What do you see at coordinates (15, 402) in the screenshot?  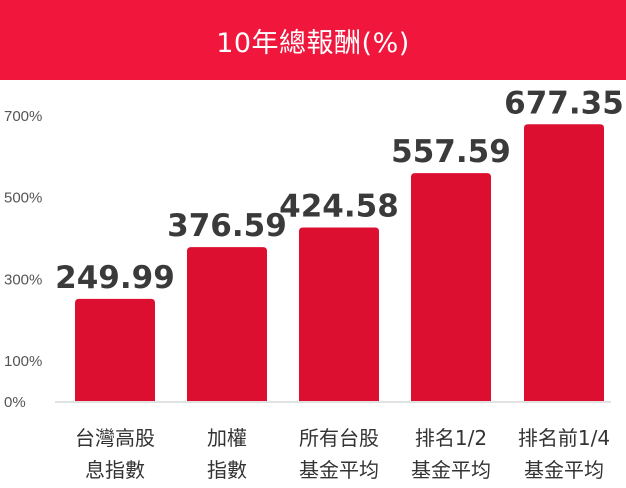 I see `y-tick-label: 0%` at bounding box center [15, 402].